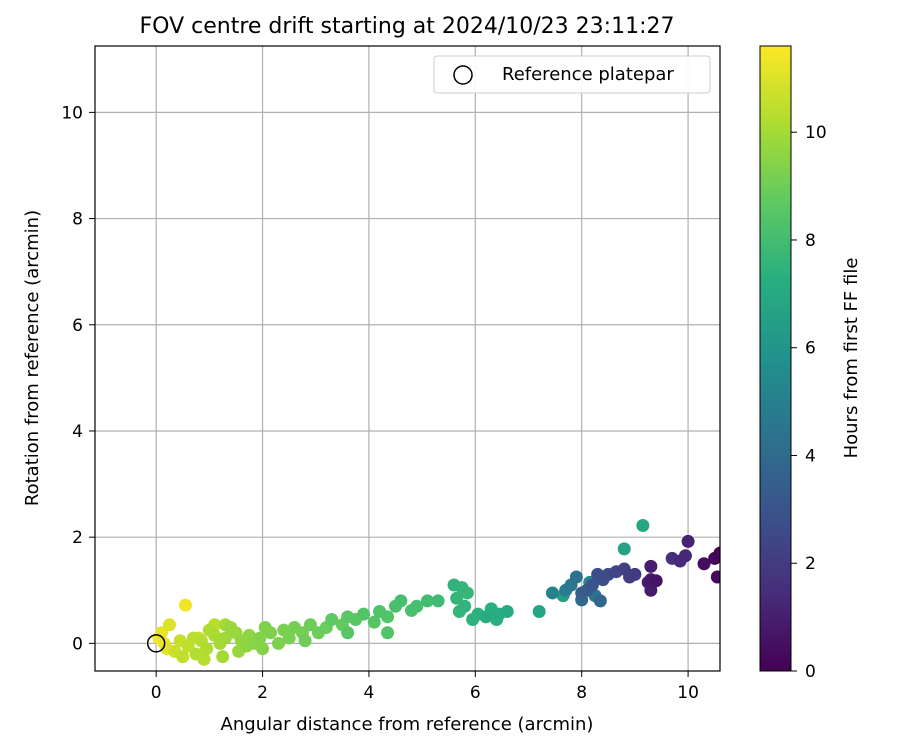 The image size is (900, 750). Describe the element at coordinates (809, 402) in the screenshot. I see `colorbar-ticks: 0 2 4 6 8 10` at that location.